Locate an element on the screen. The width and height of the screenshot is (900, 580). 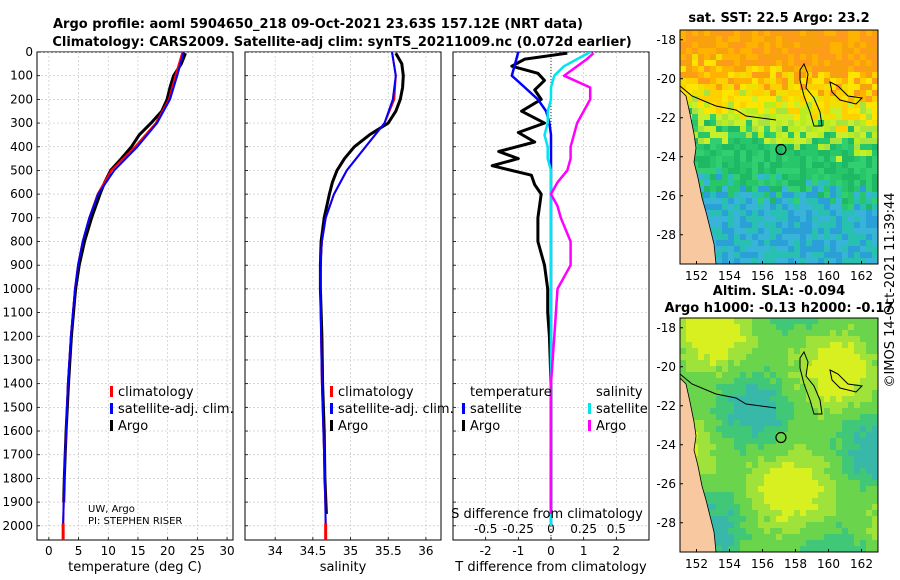
legend-label-argo: Argo is located at coordinates (133, 426).